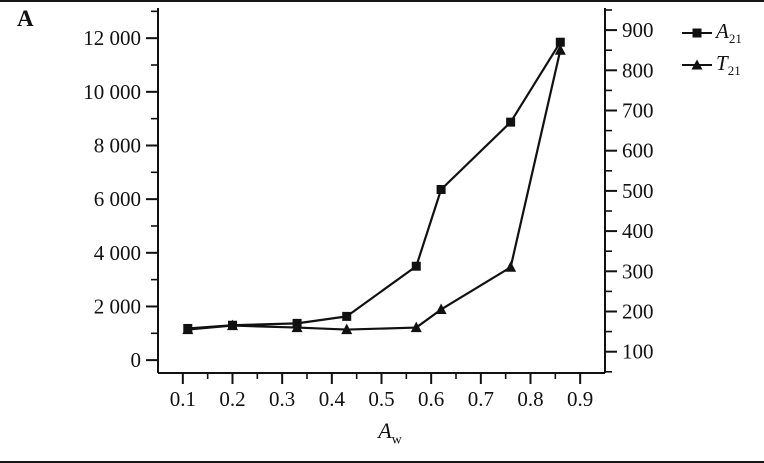 The width and height of the screenshot is (764, 463). What do you see at coordinates (638, 311) in the screenshot?
I see `right-axis-tick-label: 200` at bounding box center [638, 311].